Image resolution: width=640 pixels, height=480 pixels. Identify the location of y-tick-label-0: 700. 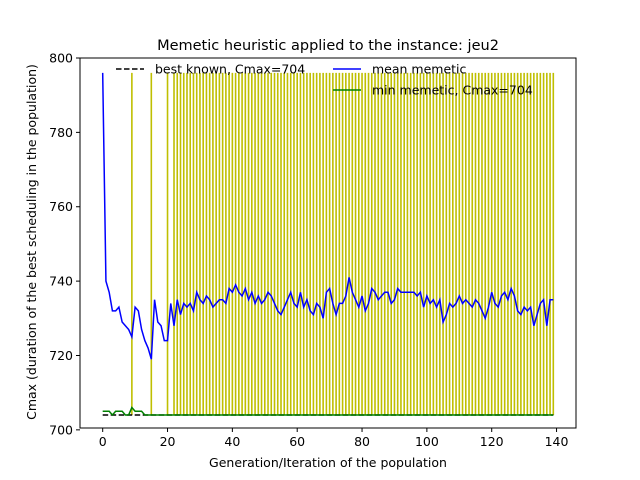
(61, 429).